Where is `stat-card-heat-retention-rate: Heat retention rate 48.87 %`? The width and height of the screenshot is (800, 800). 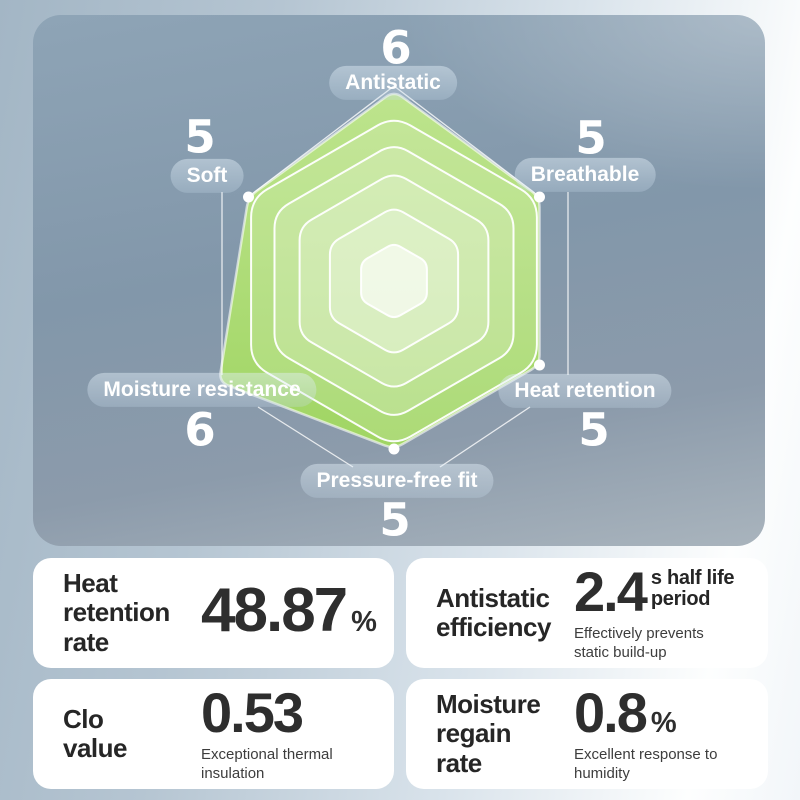 stat-card-heat-retention-rate: Heat retention rate 48.87 % is located at coordinates (213, 613).